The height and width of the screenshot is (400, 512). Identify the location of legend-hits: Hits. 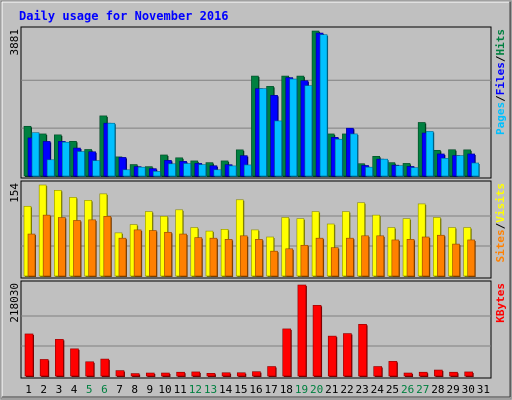
(500, 42).